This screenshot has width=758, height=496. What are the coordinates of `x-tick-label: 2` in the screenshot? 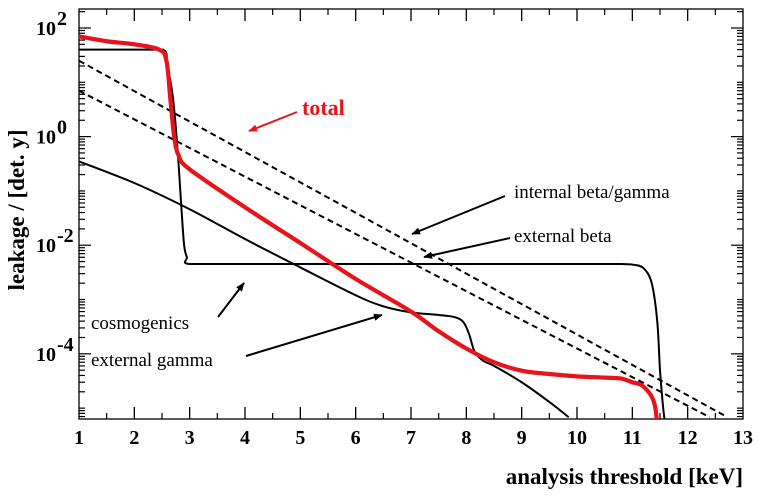 It's located at (134, 438).